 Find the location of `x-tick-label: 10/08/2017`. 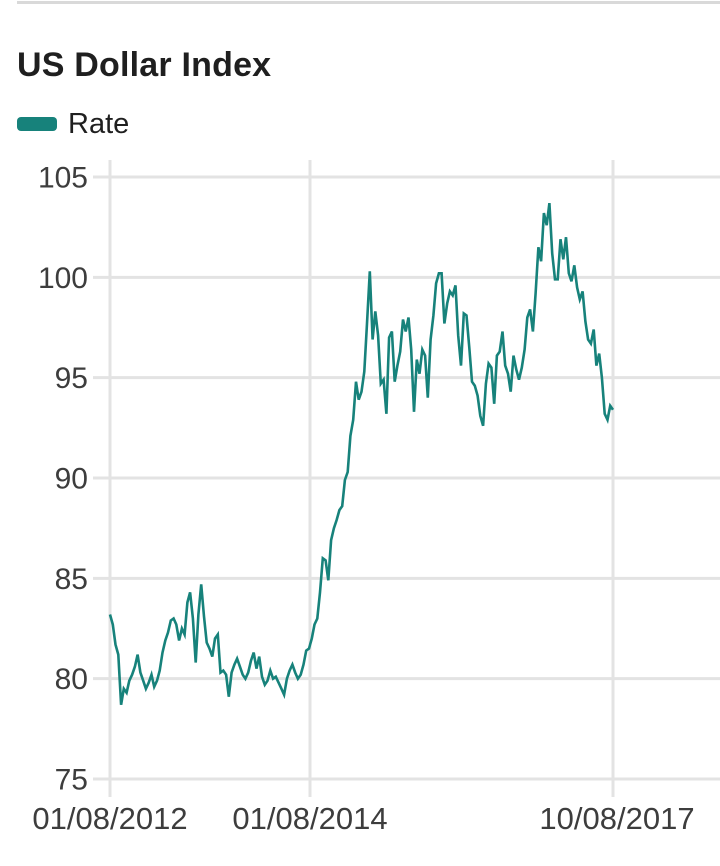

x-tick-label: 10/08/2017 is located at coordinates (616, 818).